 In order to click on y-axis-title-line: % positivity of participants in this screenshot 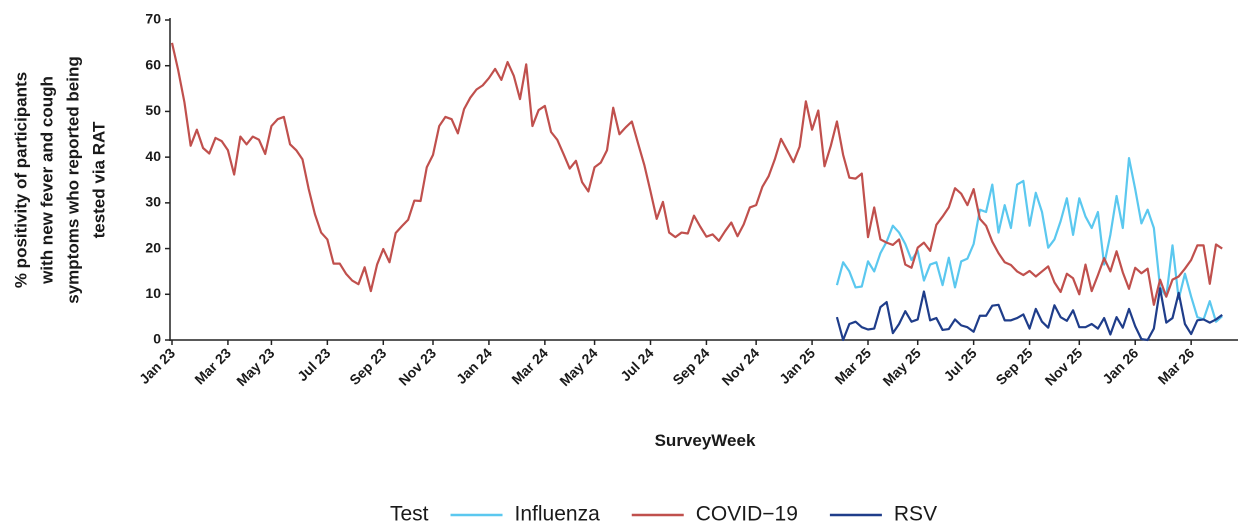, I will do `click(20, 180)`.